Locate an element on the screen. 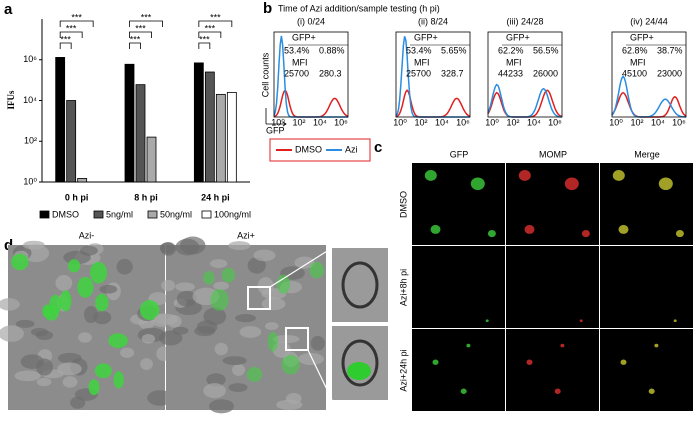  y-tick-label: 10⁰ is located at coordinates (30, 181).